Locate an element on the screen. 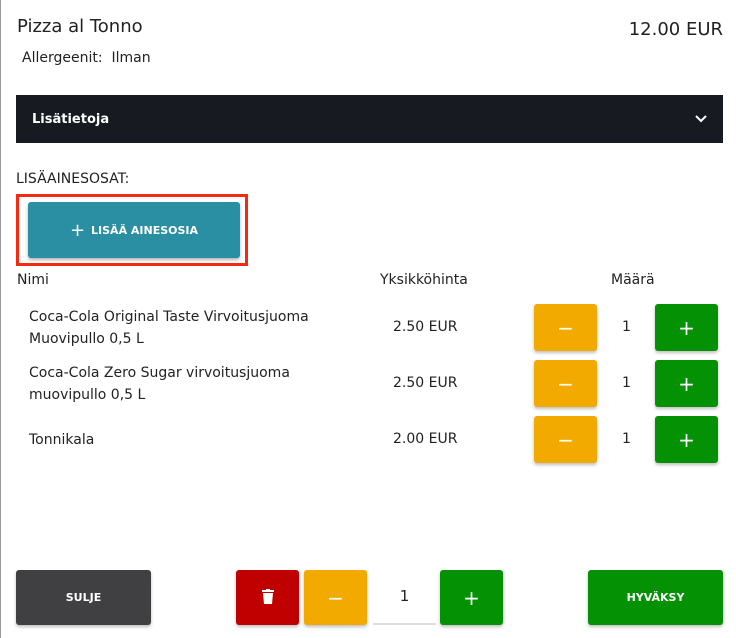 The width and height of the screenshot is (736, 638). decrease-quantity-button: − is located at coordinates (335, 597).